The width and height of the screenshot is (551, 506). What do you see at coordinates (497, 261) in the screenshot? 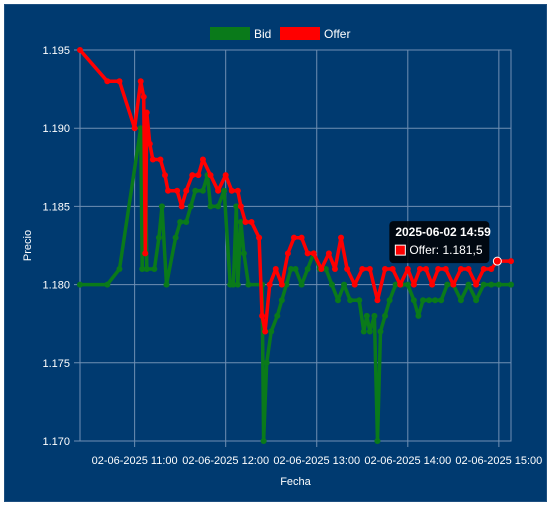
I see `tooltip-active-point` at bounding box center [497, 261].